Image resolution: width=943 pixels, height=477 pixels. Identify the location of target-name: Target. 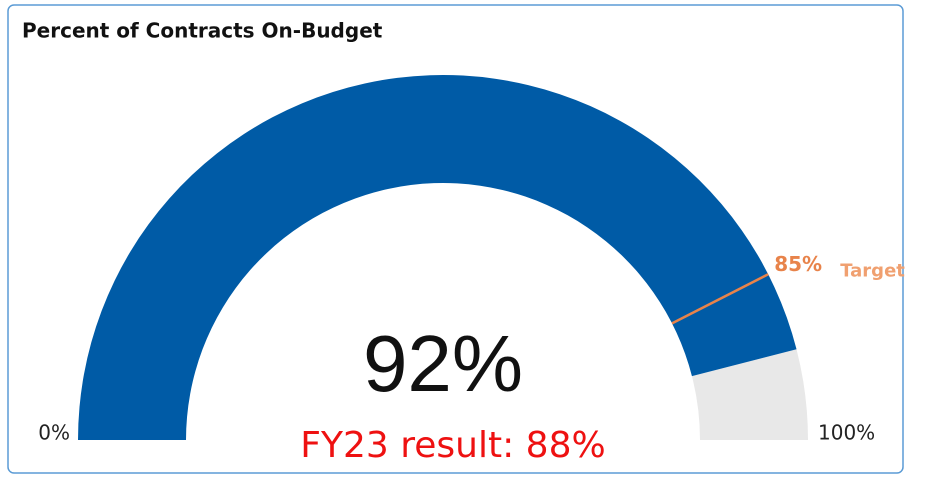
(872, 270).